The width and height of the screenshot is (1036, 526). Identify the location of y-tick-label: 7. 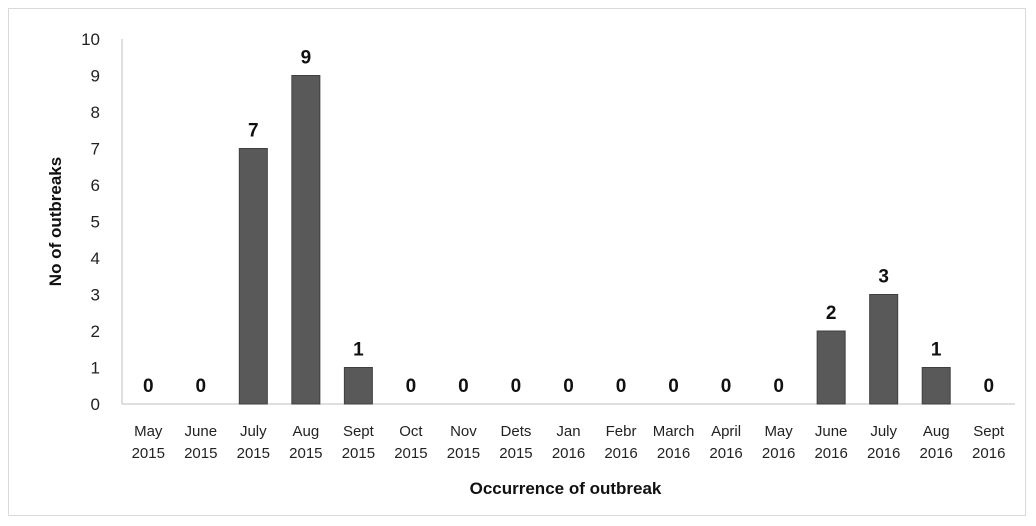
(95, 149).